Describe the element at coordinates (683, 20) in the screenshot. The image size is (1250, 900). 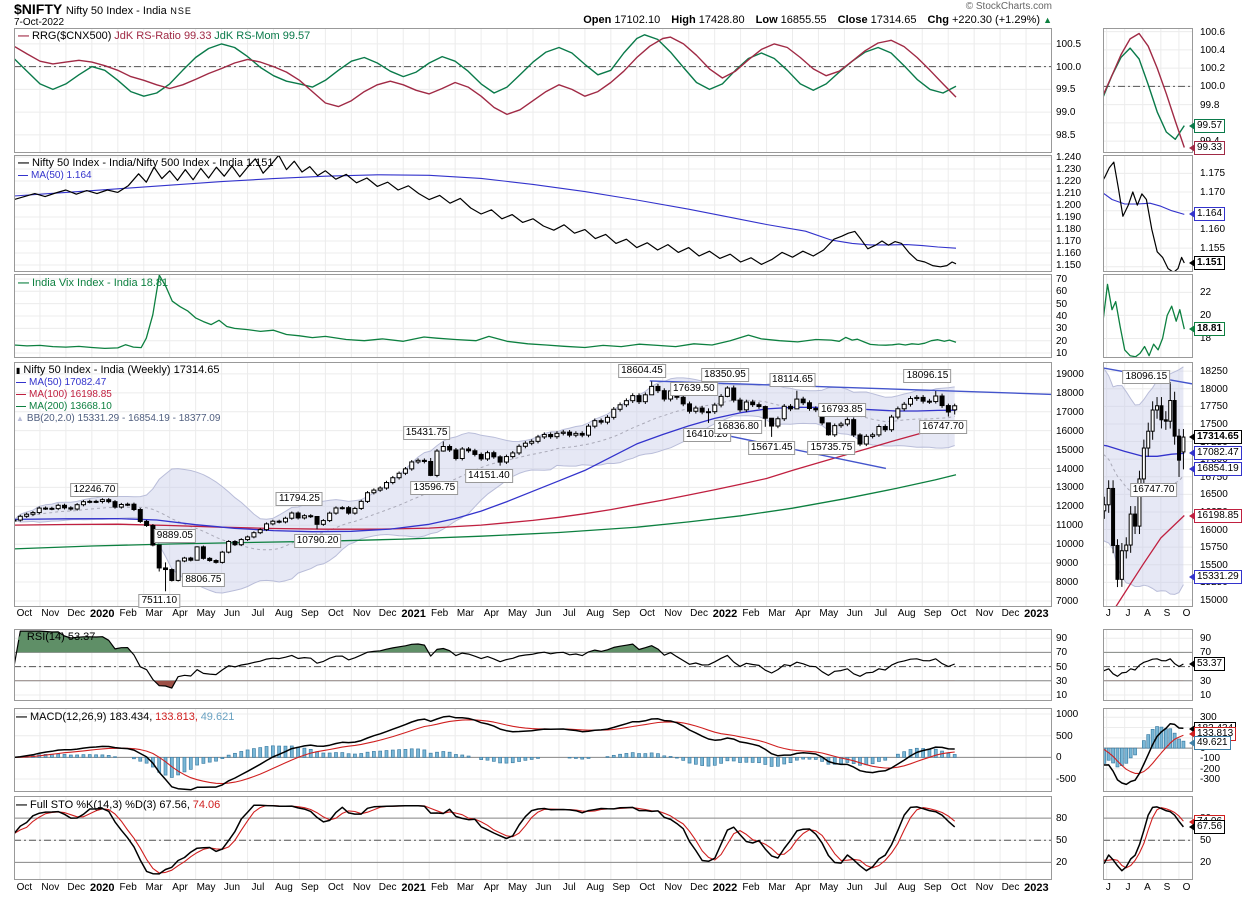
I see `high-label: High` at that location.